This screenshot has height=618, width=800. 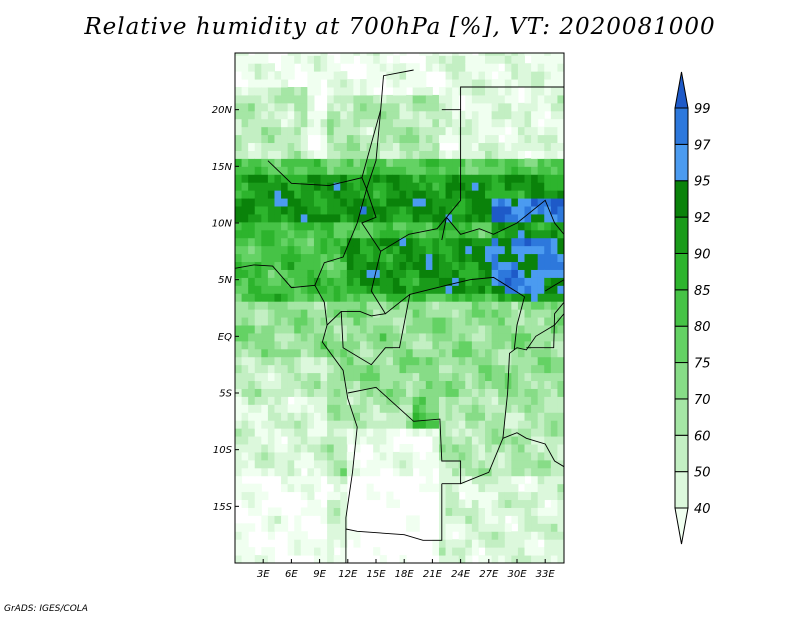 What do you see at coordinates (263, 574) in the screenshot?
I see `lon-label: 3E` at bounding box center [263, 574].